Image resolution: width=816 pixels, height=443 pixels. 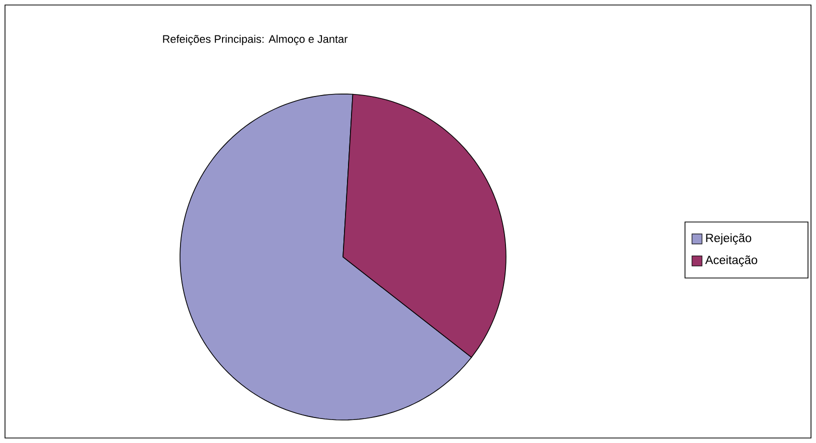 I want to click on legend-label: Aceitação, so click(x=731, y=261).